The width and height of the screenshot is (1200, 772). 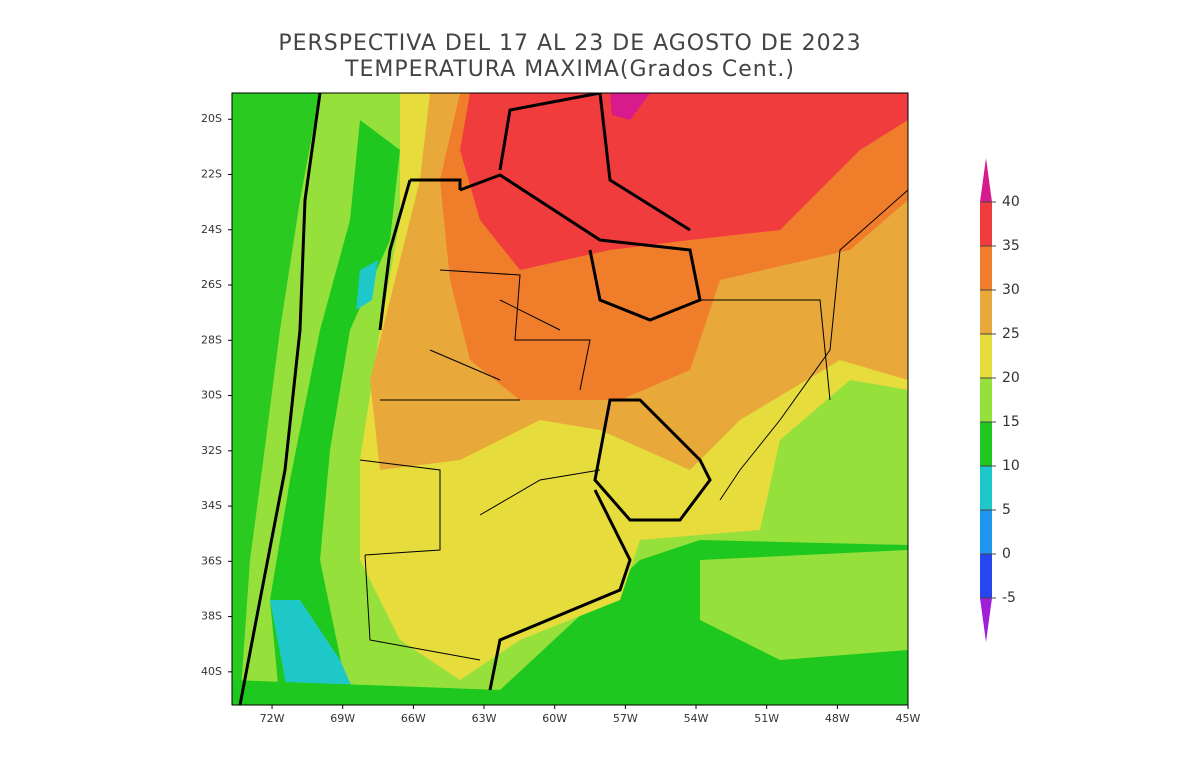 What do you see at coordinates (554, 718) in the screenshot?
I see `x-tick-label: 60W` at bounding box center [554, 718].